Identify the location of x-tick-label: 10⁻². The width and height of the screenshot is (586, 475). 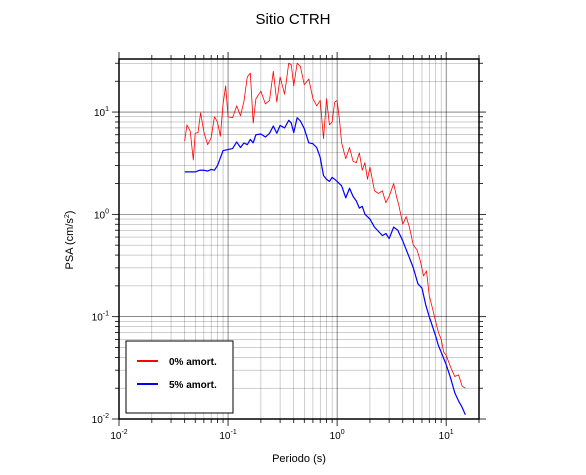
(118, 435).